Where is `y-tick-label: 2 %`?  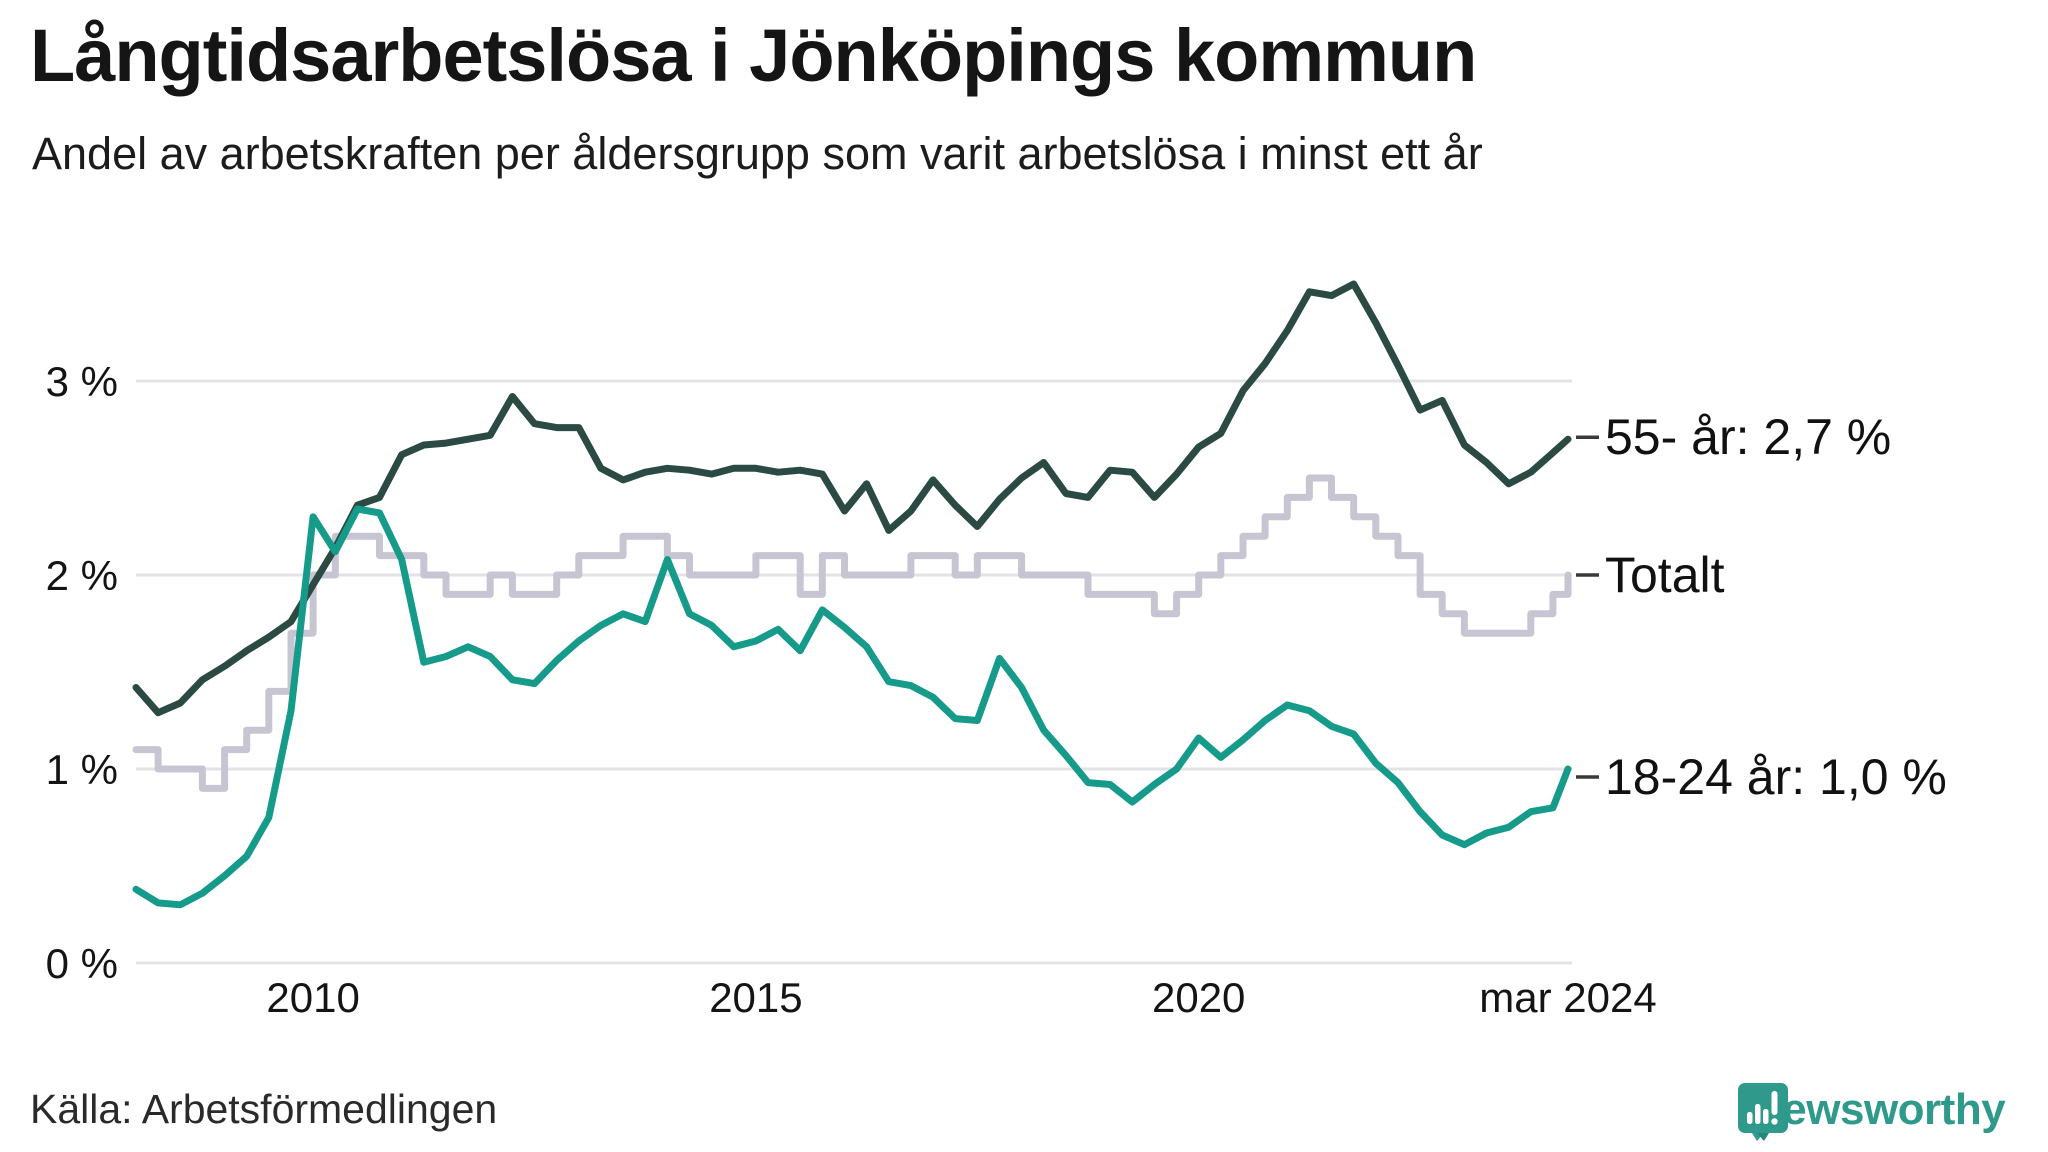 y-tick-label: 2 % is located at coordinates (82, 575).